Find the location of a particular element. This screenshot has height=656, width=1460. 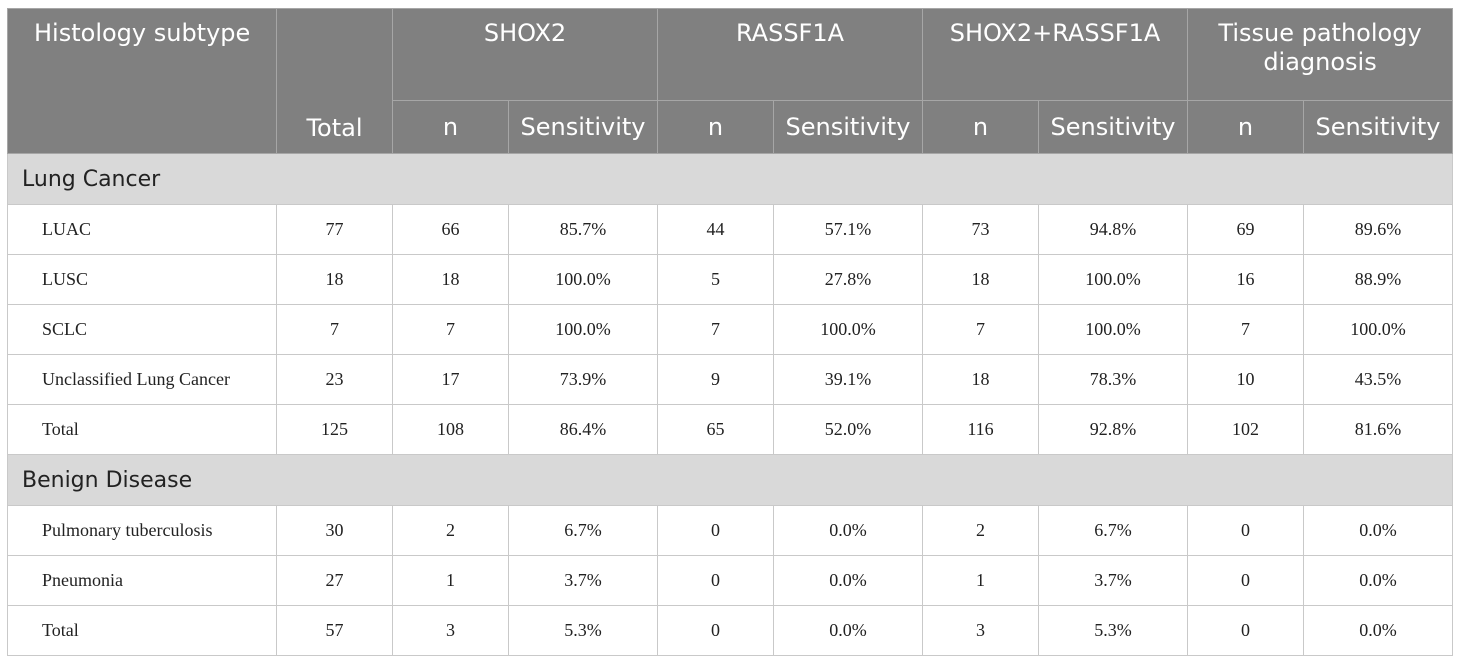

table-cell: 81.6% is located at coordinates (1378, 429).